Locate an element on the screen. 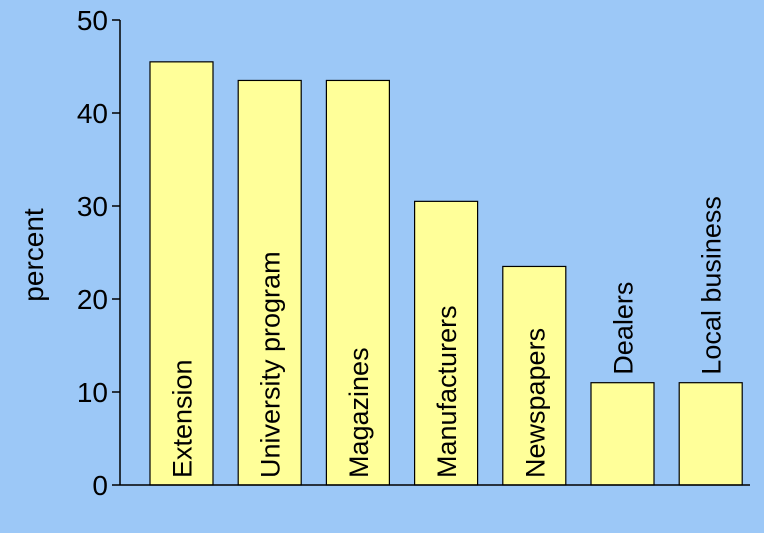 Image resolution: width=764 pixels, height=533 pixels. bar-dealers is located at coordinates (622, 434).